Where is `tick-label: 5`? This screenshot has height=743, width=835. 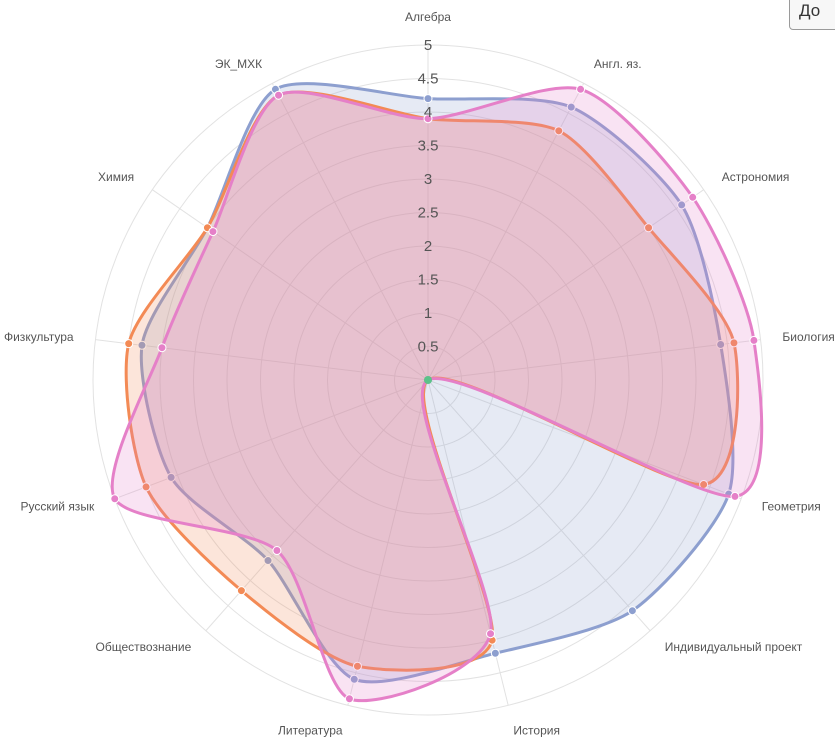 tick-label: 5 is located at coordinates (428, 45).